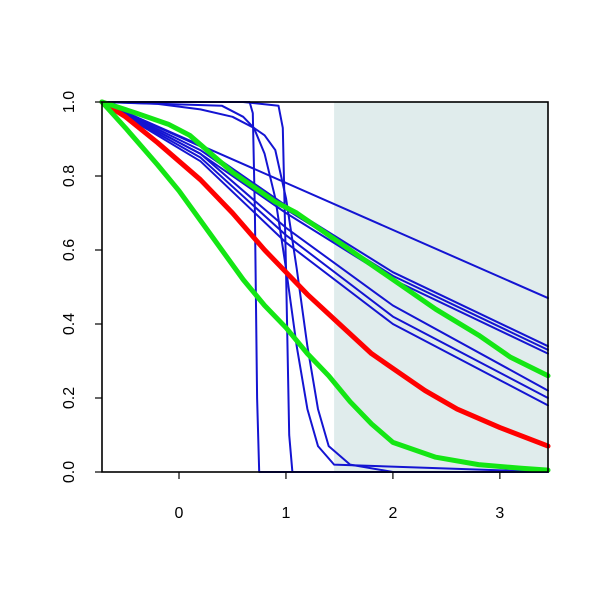 Image resolution: width=600 pixels, height=600 pixels. What do you see at coordinates (69, 324) in the screenshot?
I see `y-tick-label-2: 0.4` at bounding box center [69, 324].